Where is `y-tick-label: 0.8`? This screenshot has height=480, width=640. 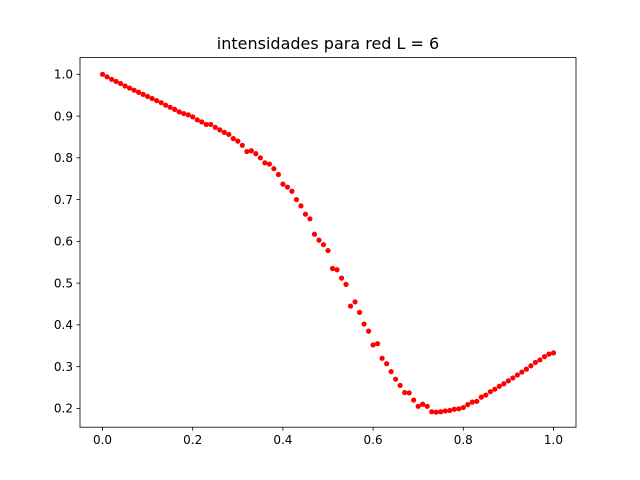 y-tick-label: 0.8 is located at coordinates (63, 158).